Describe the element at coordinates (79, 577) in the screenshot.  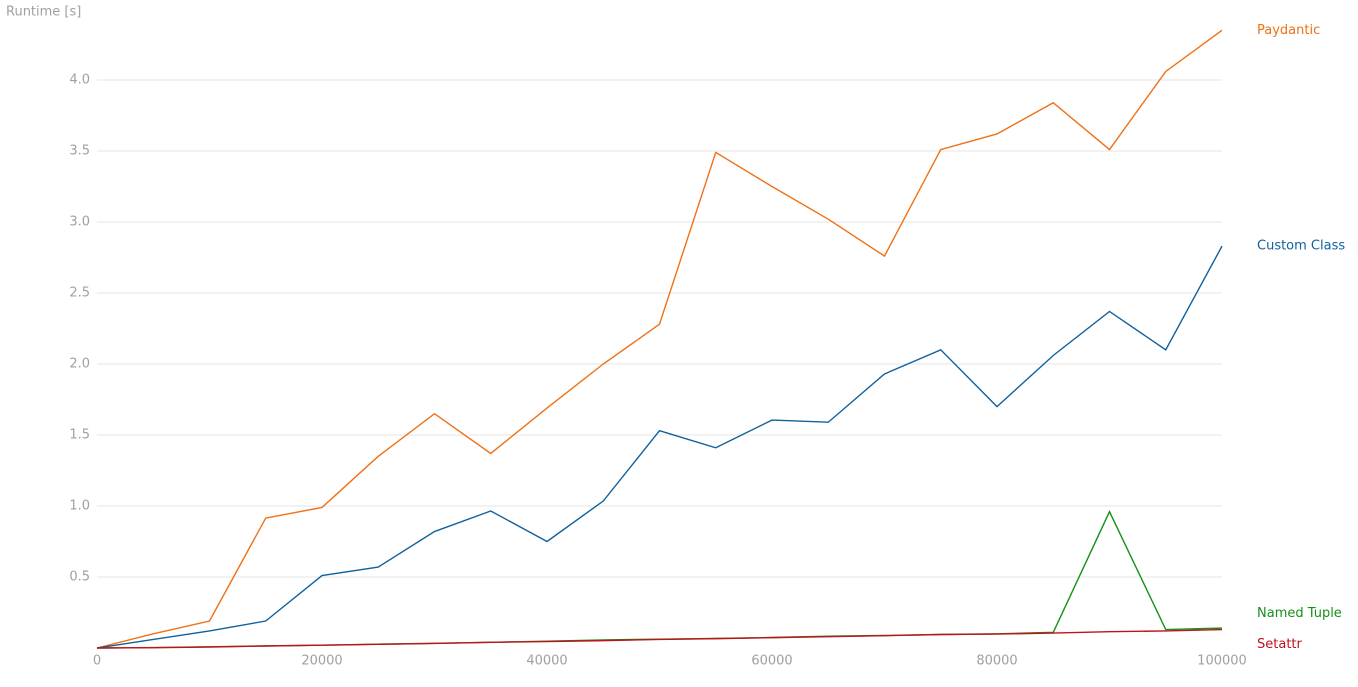
I see `y-tick-label: 0.5` at that location.